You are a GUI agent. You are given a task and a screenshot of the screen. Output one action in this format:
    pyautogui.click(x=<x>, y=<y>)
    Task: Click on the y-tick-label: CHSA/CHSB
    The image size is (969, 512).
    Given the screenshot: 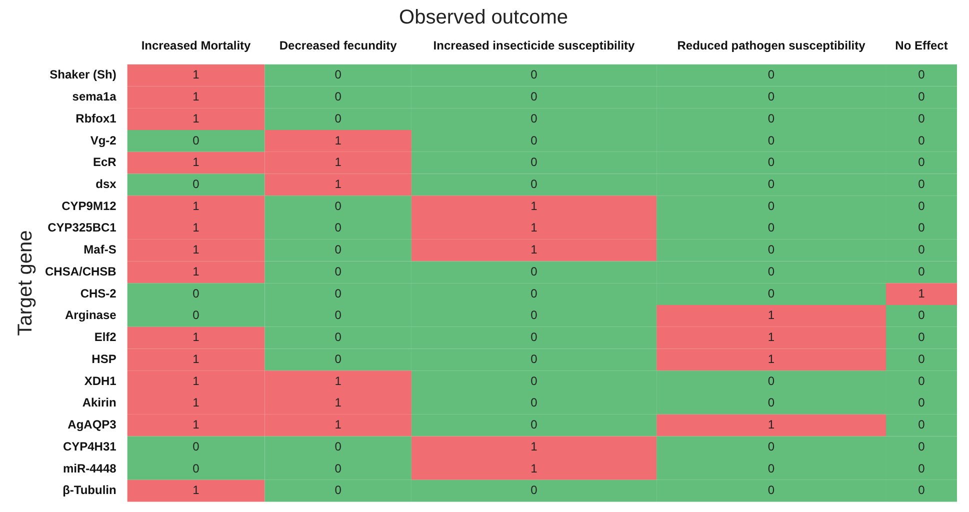 What is the action you would take?
    pyautogui.click(x=80, y=271)
    